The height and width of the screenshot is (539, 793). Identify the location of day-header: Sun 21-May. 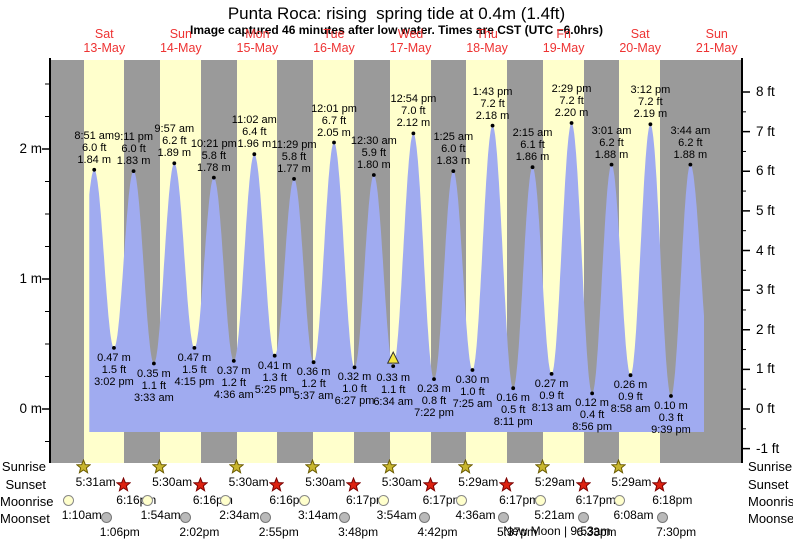
(717, 41).